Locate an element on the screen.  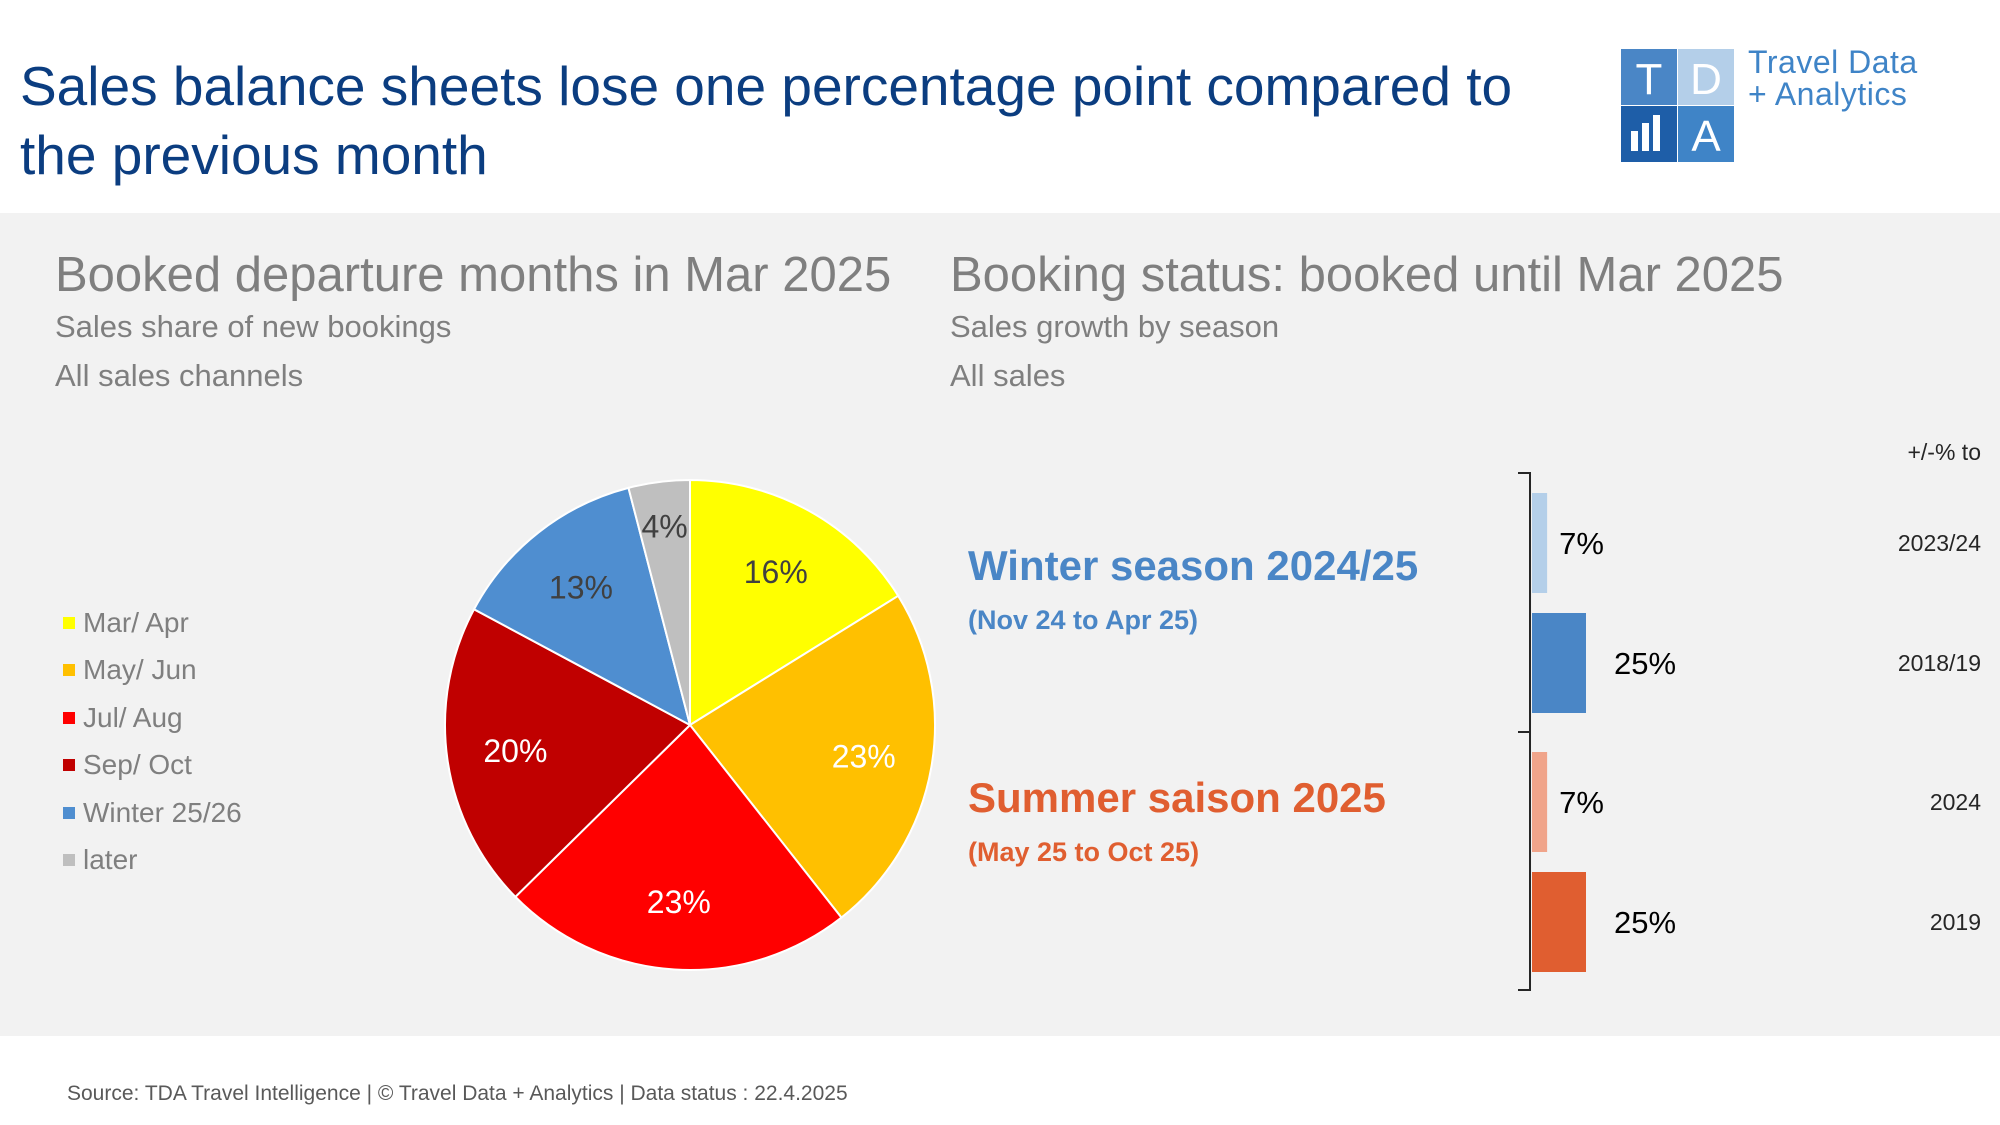
bar-compare-label: 2019 is located at coordinates (1955, 922).